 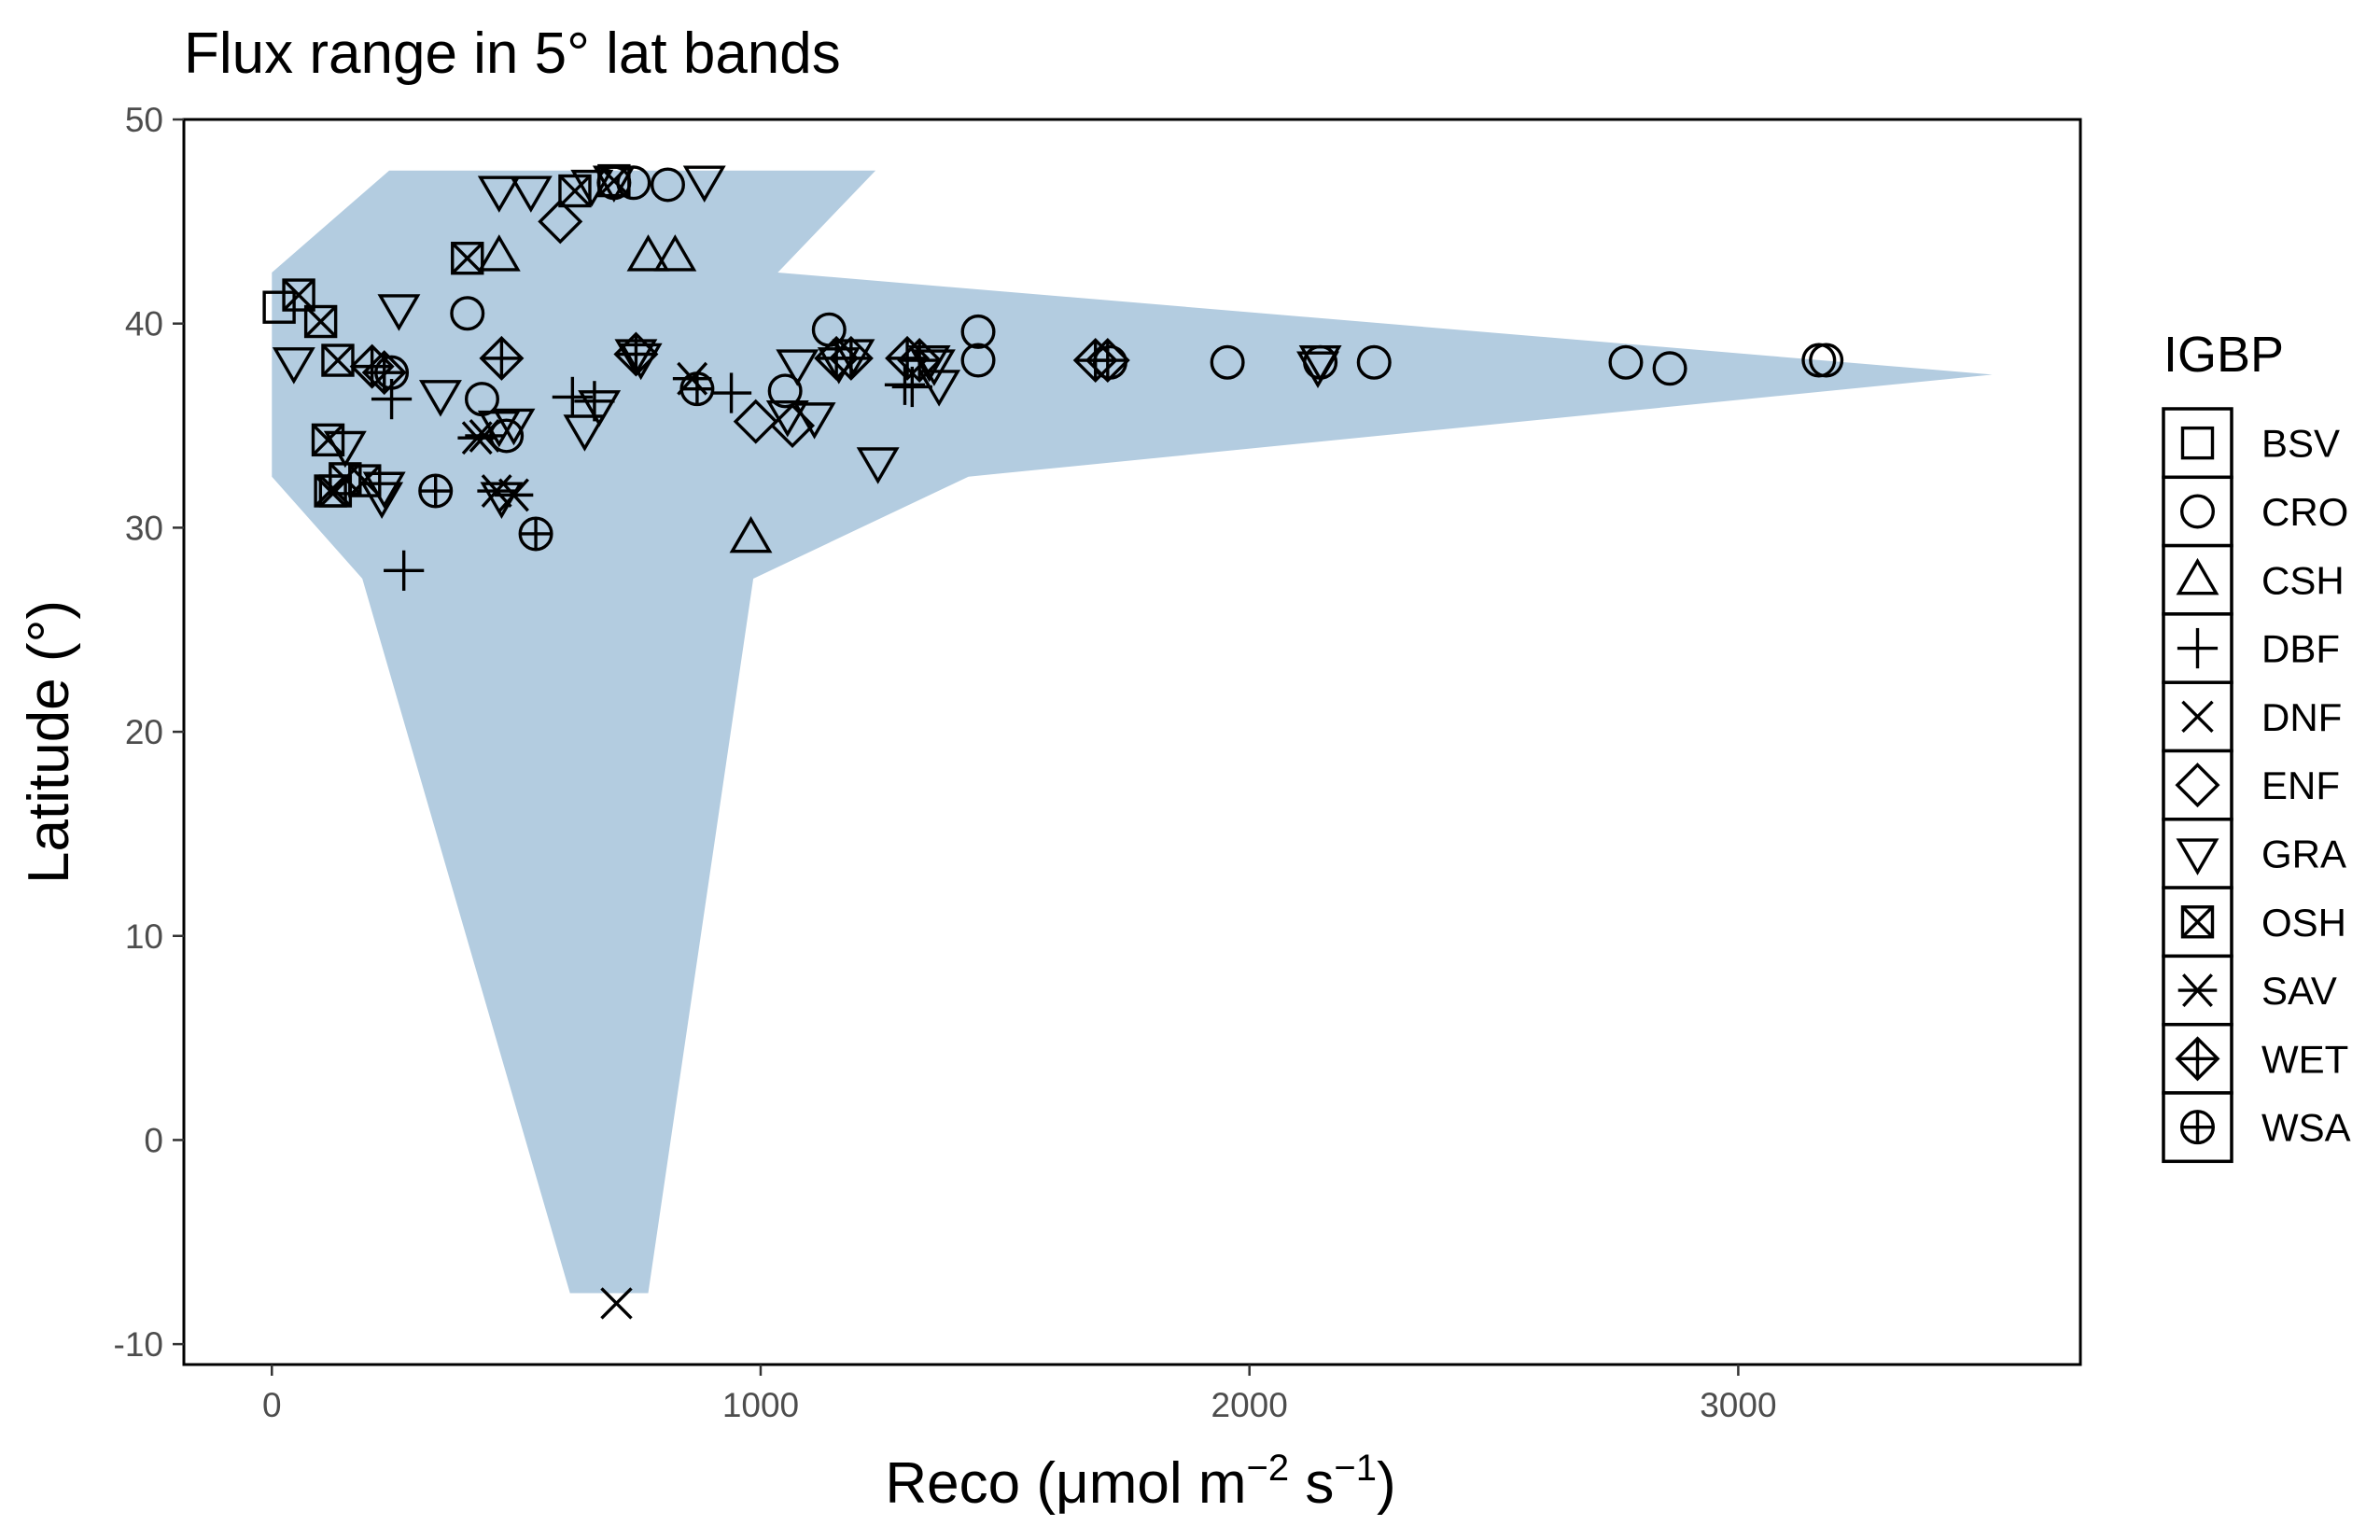 I want to click on series-dnf, so click(x=616, y=1303).